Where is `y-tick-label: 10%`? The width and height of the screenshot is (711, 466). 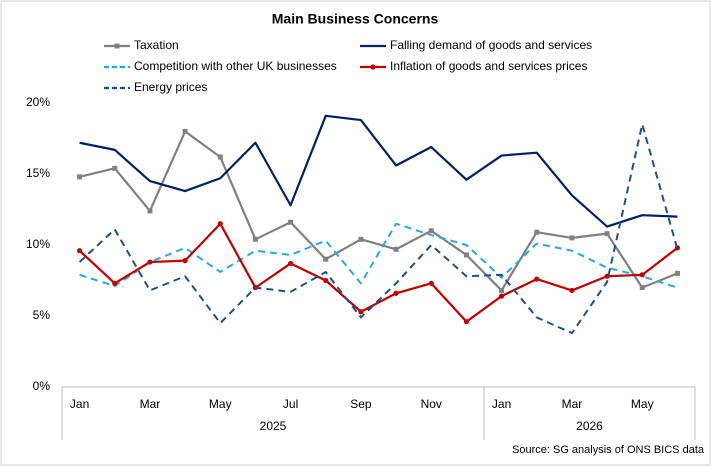 y-tick-label: 10% is located at coordinates (38, 244).